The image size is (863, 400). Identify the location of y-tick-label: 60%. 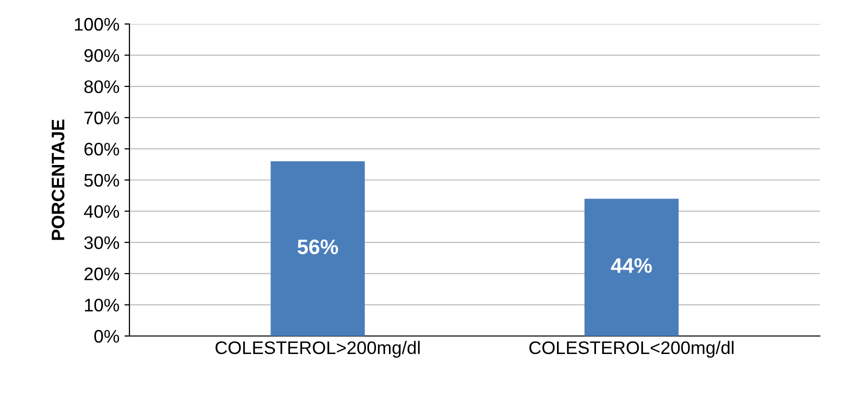
(102, 149).